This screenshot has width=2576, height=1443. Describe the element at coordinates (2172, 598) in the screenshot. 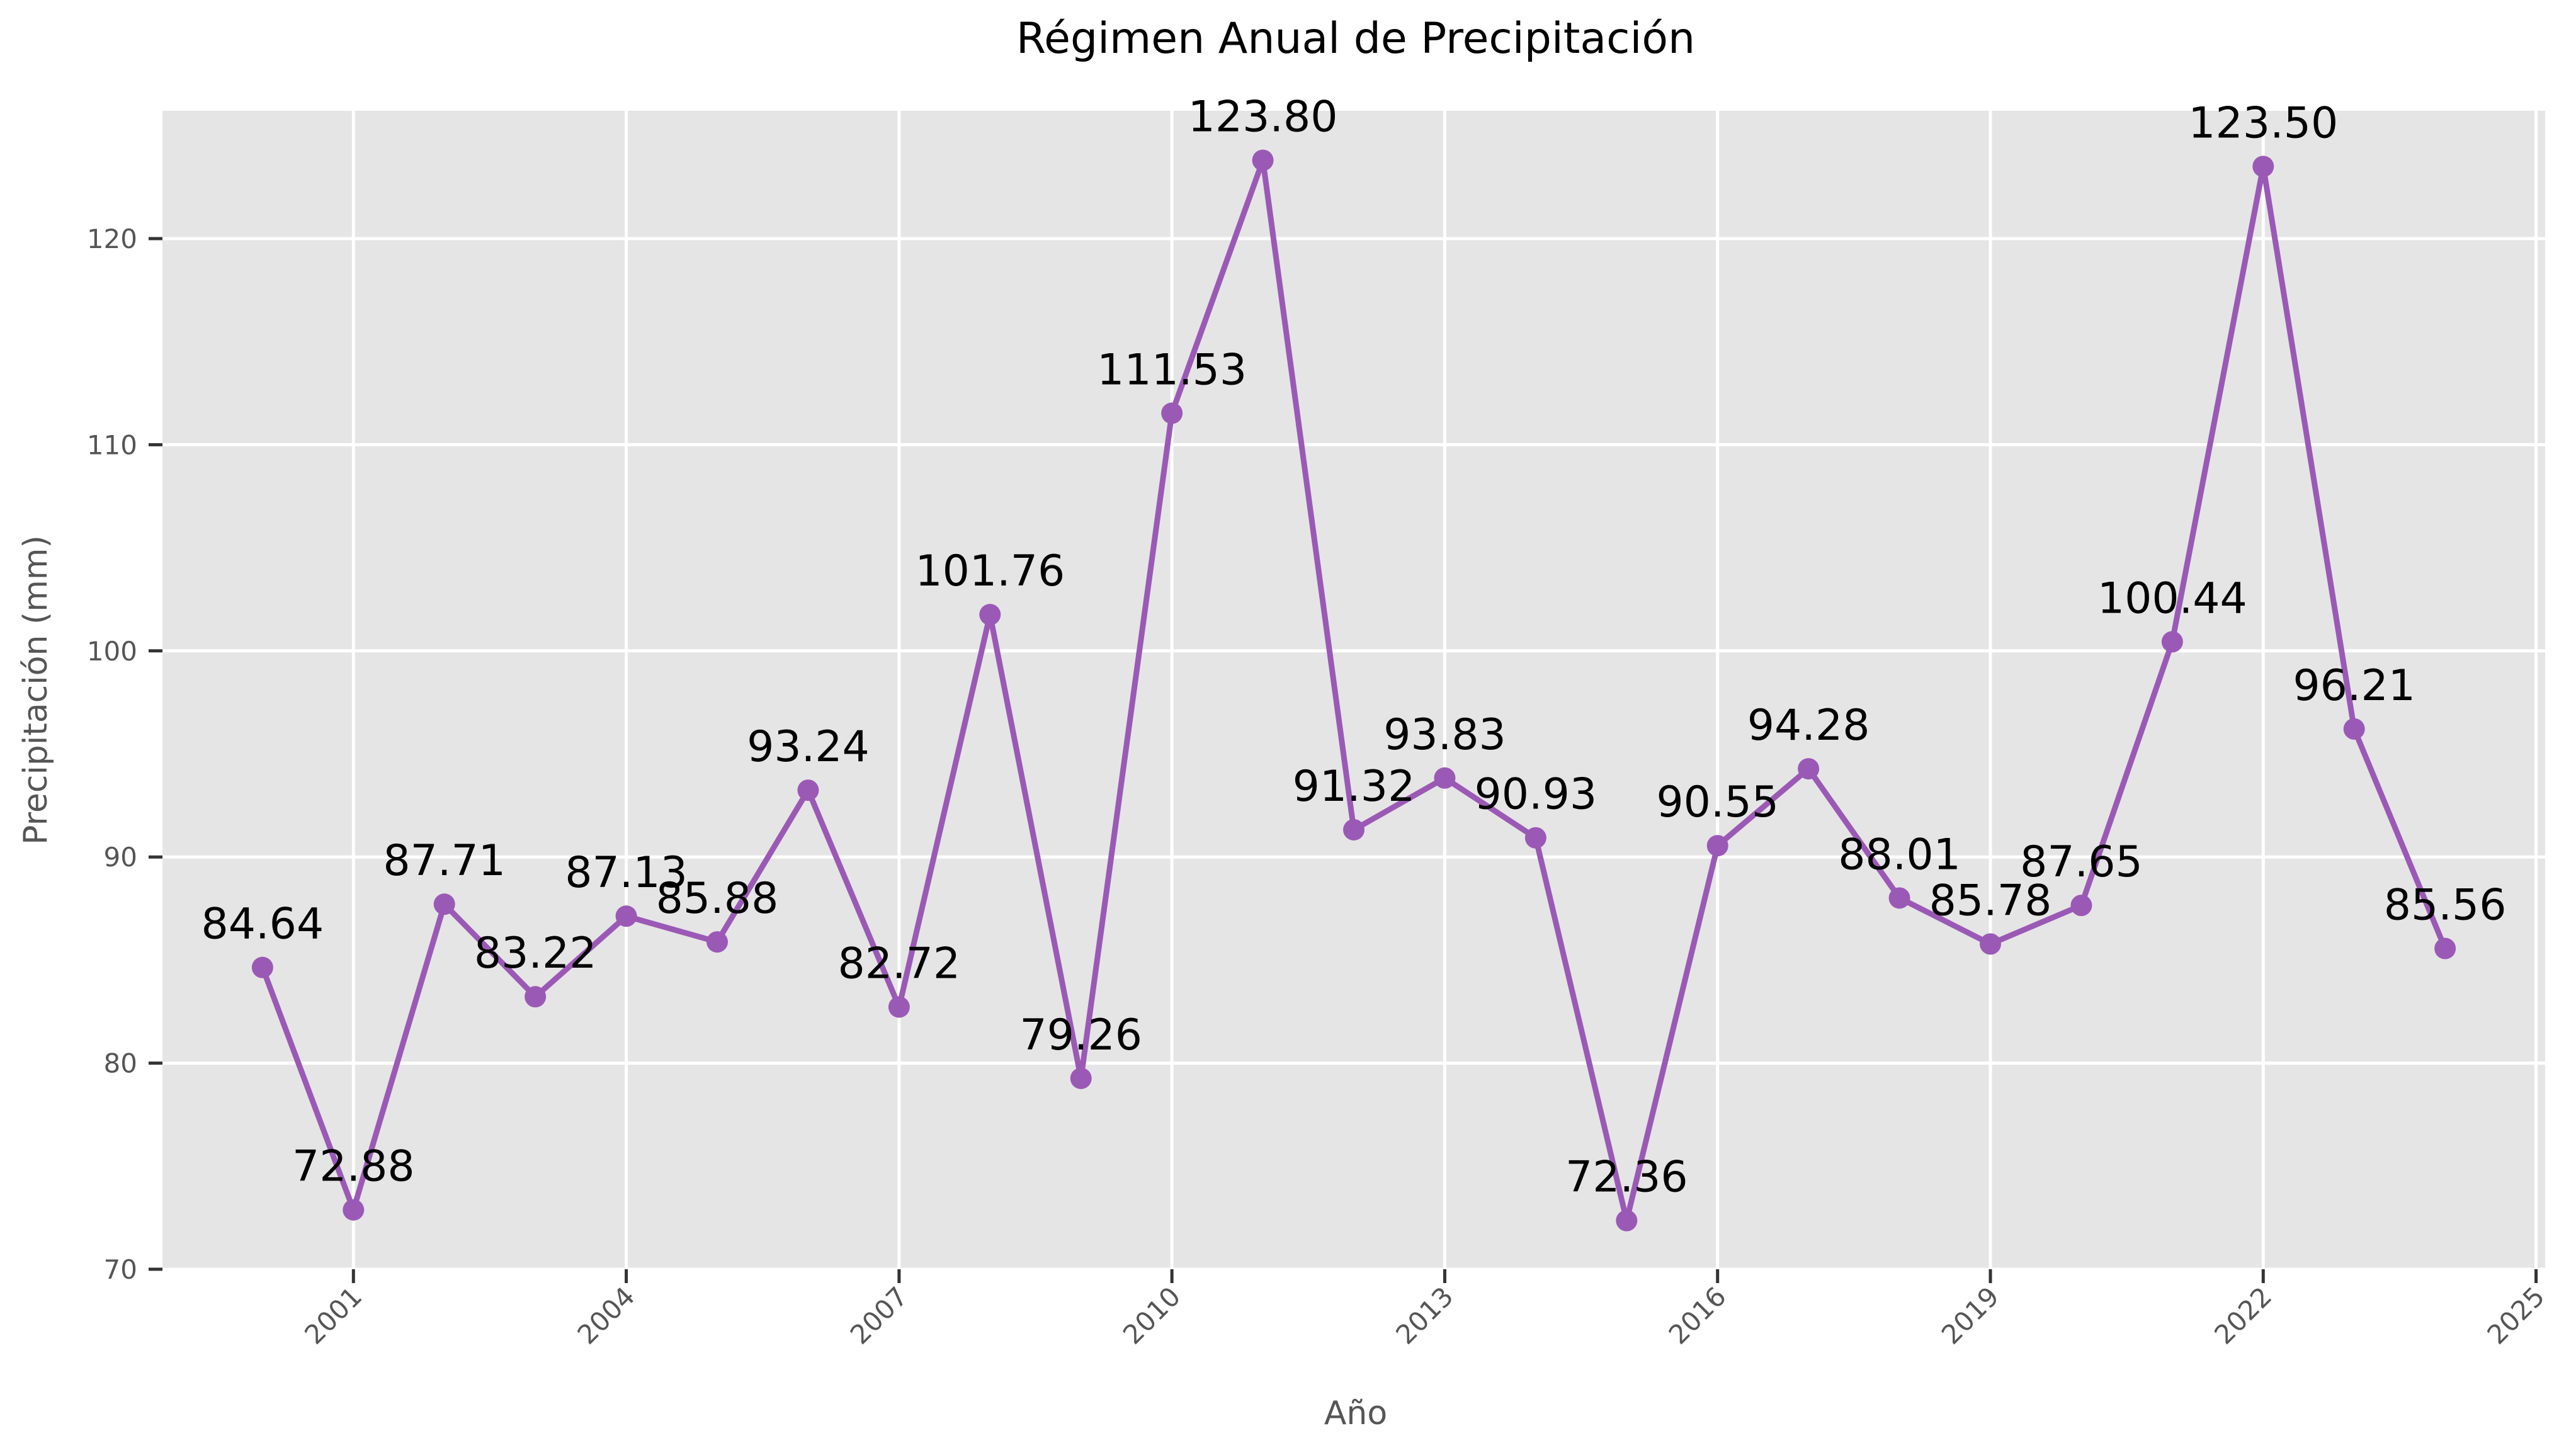

I see `data-label: 100.44` at that location.